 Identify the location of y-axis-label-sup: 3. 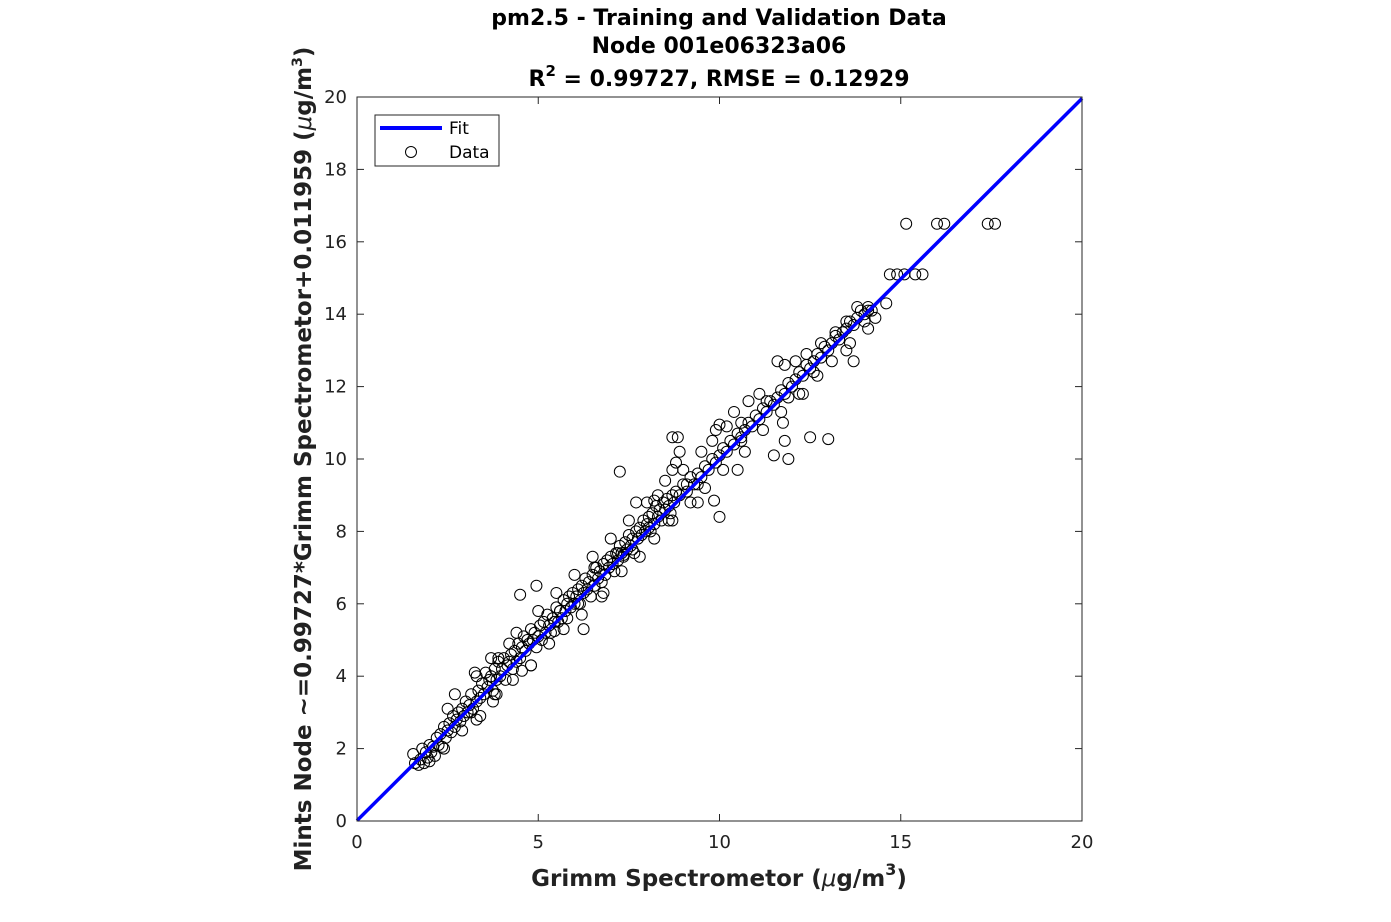
(298, 62).